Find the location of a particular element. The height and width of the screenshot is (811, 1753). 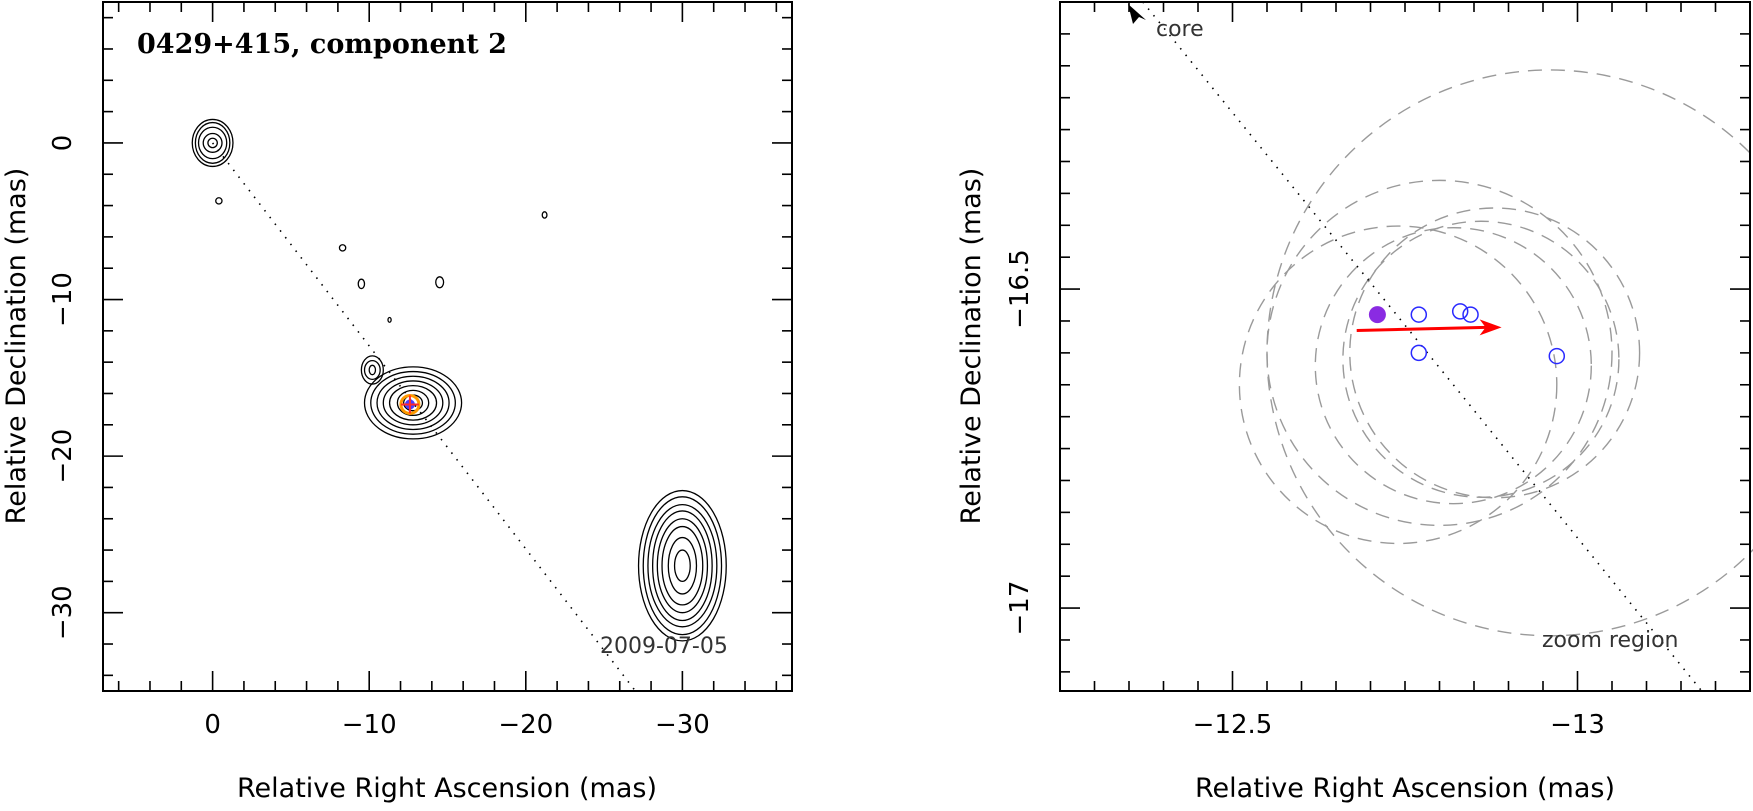

x-tick-label: −13 is located at coordinates (1577, 725).